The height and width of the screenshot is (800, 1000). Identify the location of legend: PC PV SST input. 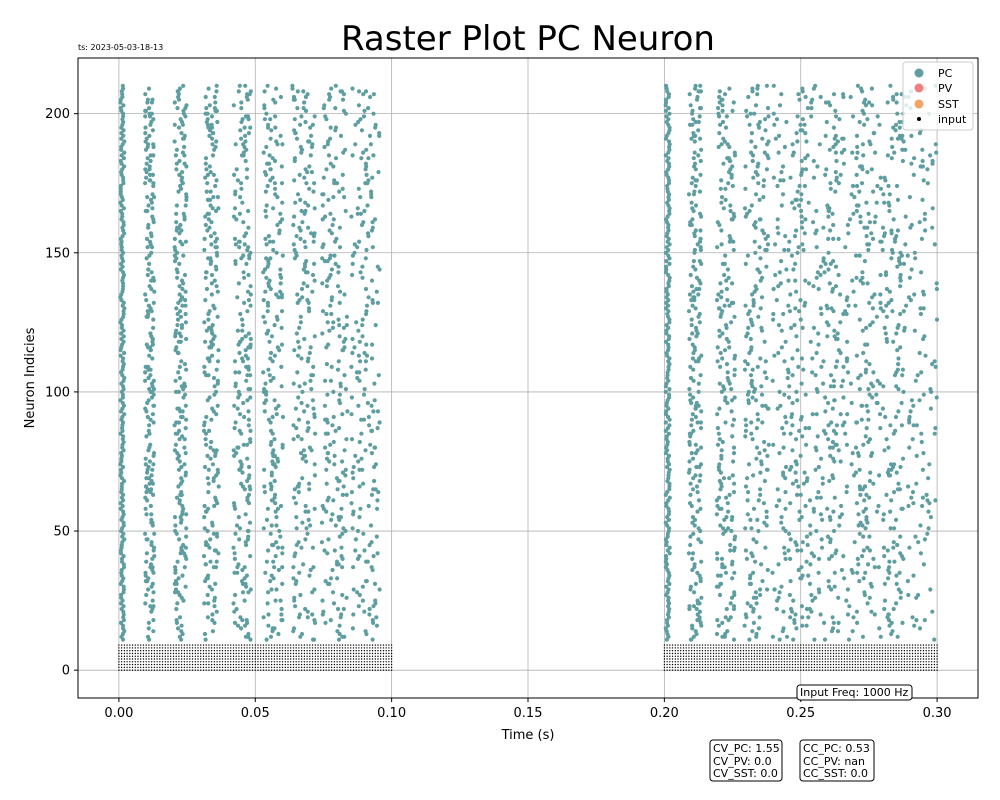
(938, 96).